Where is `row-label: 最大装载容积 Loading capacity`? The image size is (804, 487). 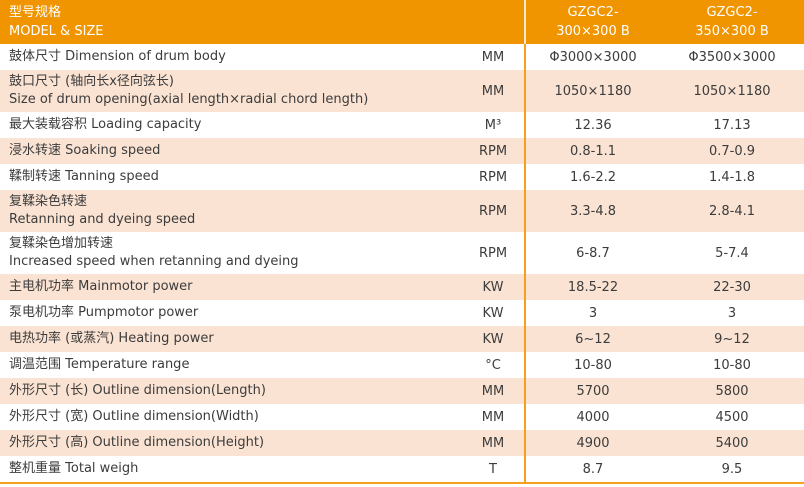 row-label: 最大装载容积 Loading capacity is located at coordinates (231, 125).